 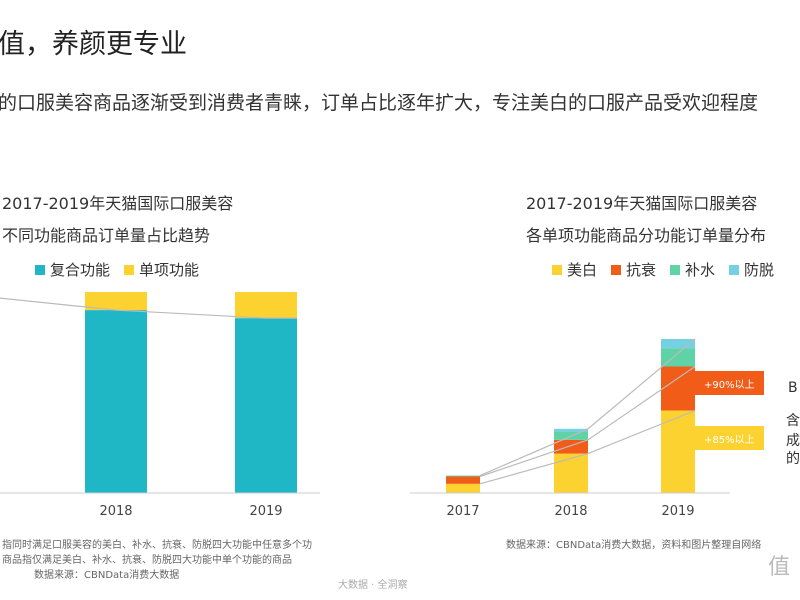 What do you see at coordinates (700, 270) in the screenshot?
I see `legend-label-hydrating: 补水` at bounding box center [700, 270].